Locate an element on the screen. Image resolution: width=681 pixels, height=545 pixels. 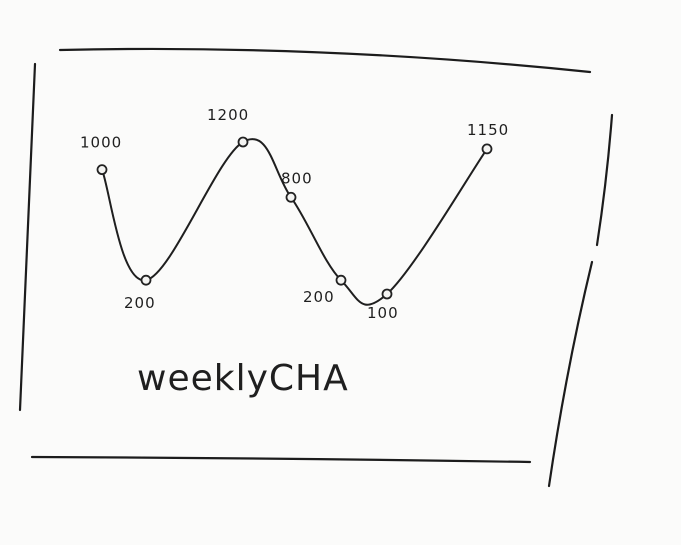
frame-left-line is located at coordinates (27, 237).